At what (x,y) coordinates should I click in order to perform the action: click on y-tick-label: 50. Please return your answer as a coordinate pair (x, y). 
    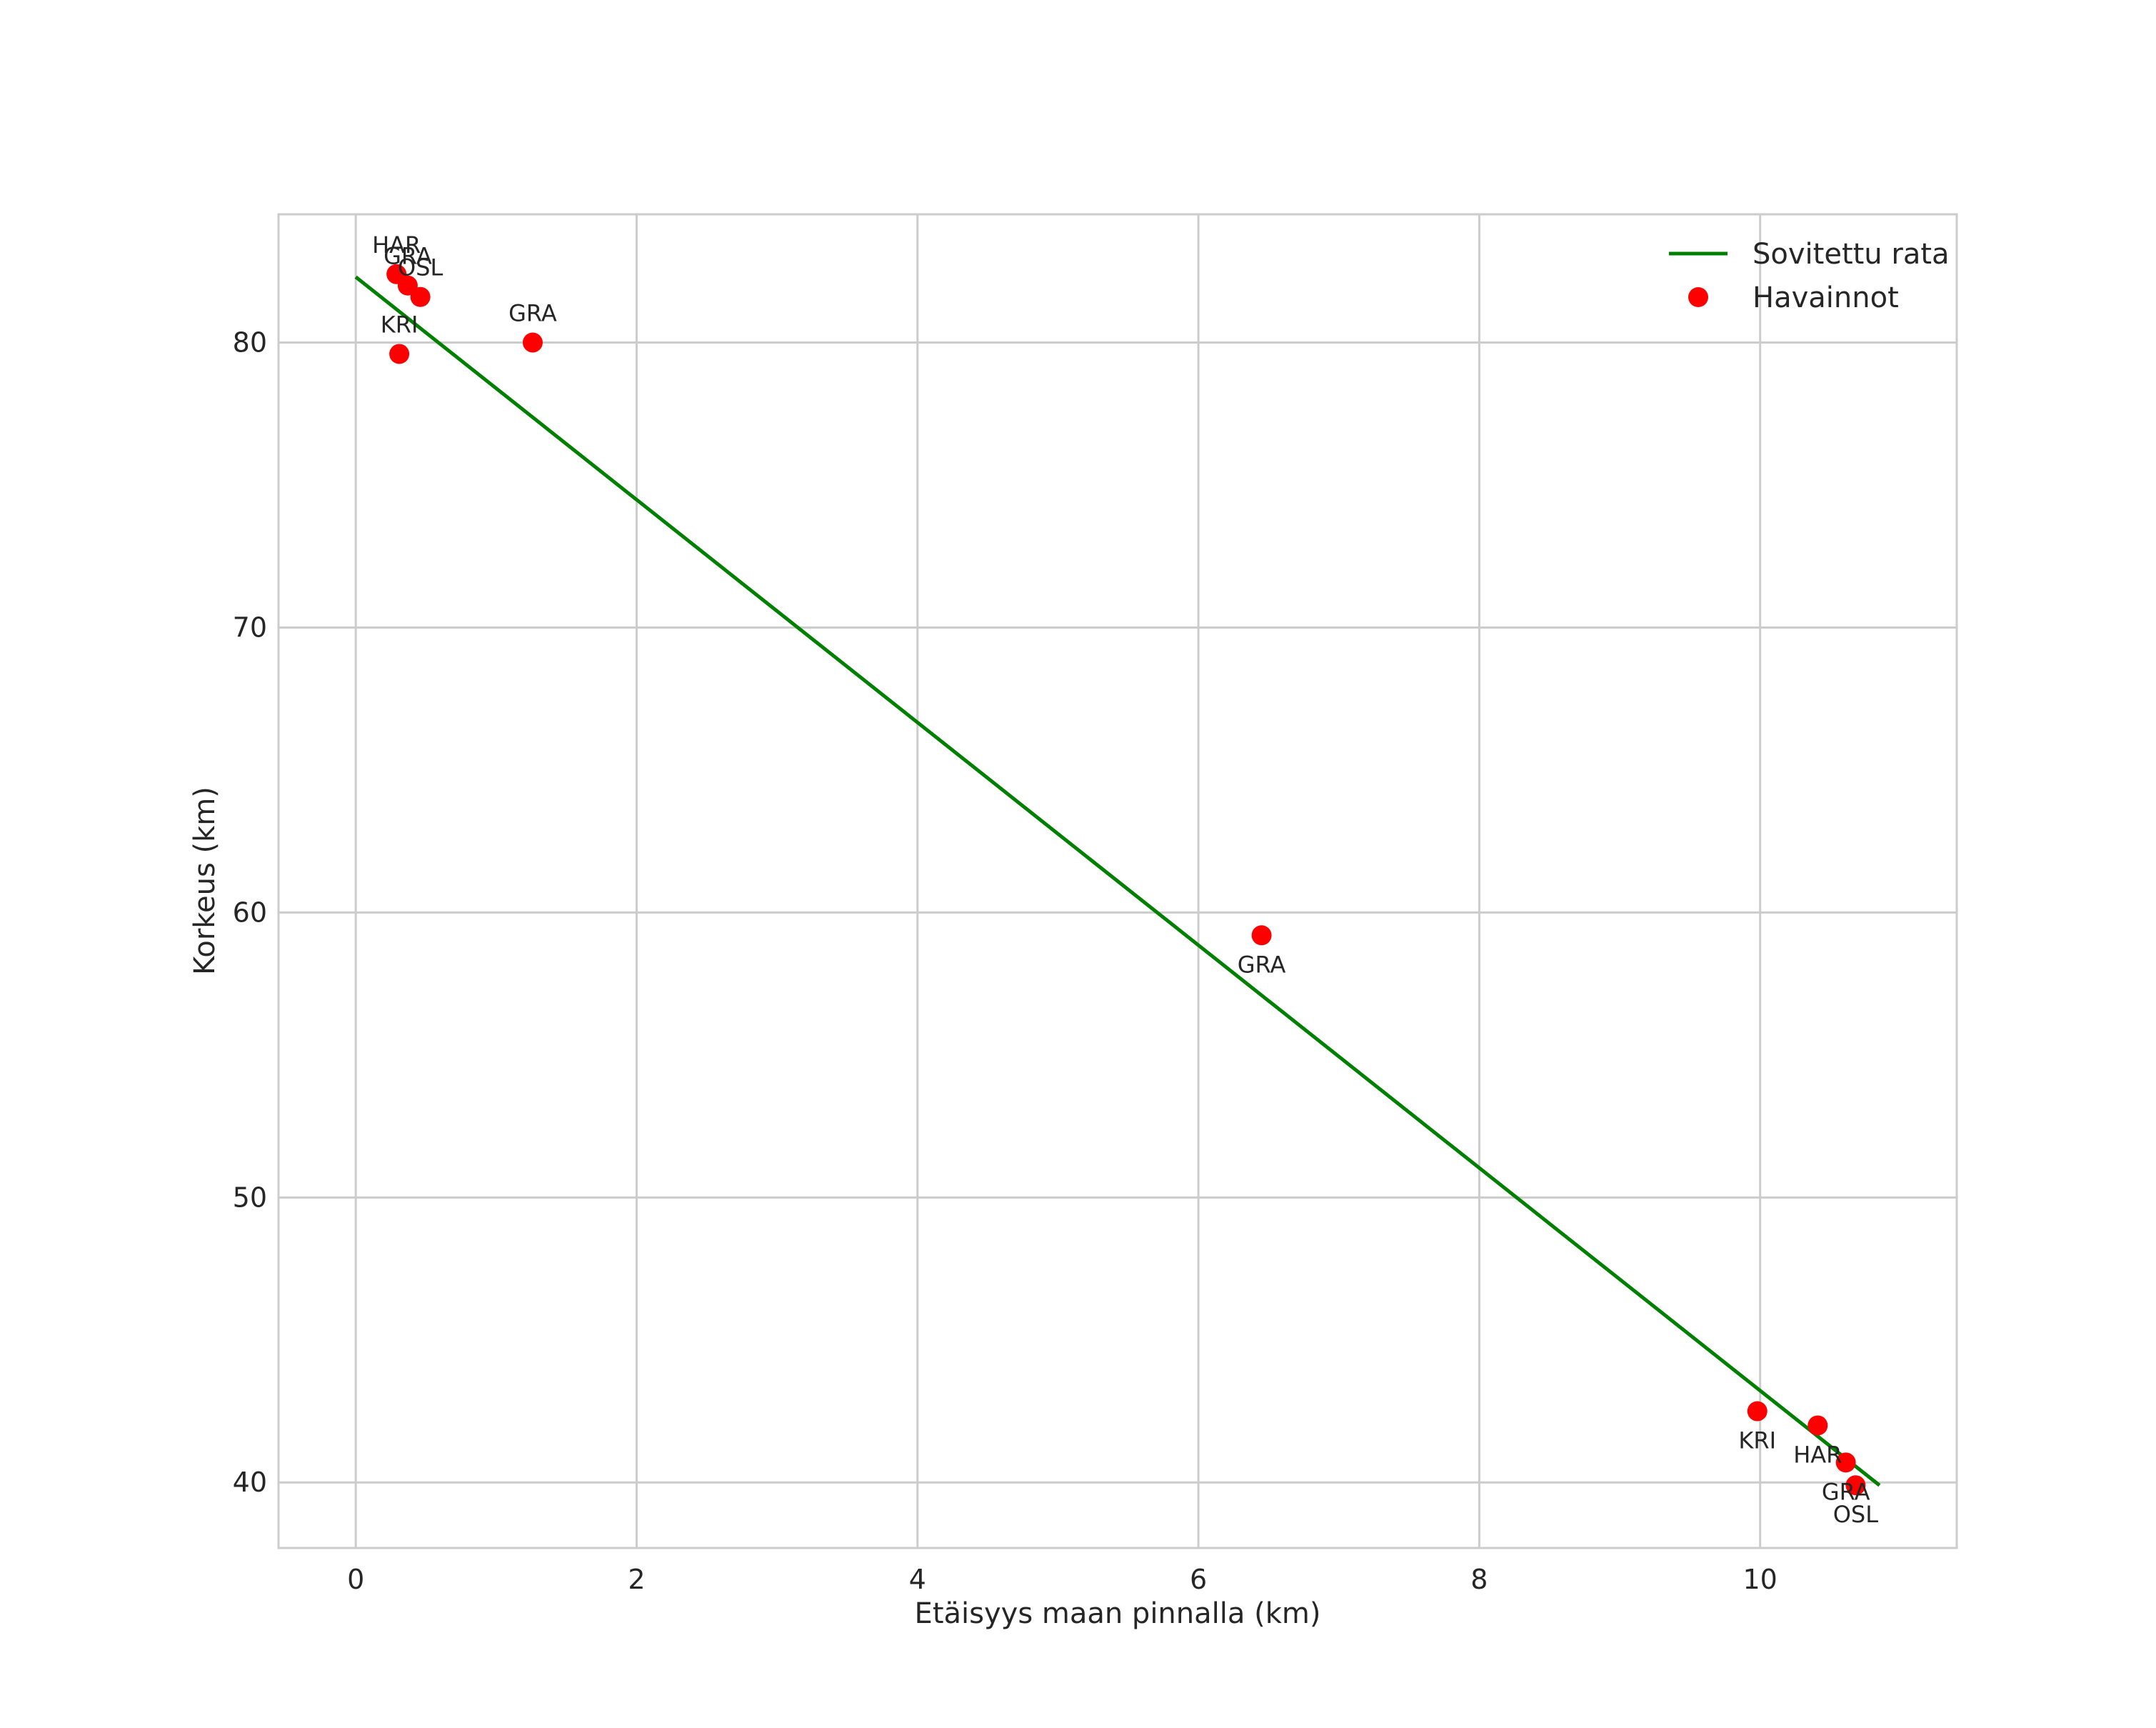
    Looking at the image, I should click on (250, 1197).